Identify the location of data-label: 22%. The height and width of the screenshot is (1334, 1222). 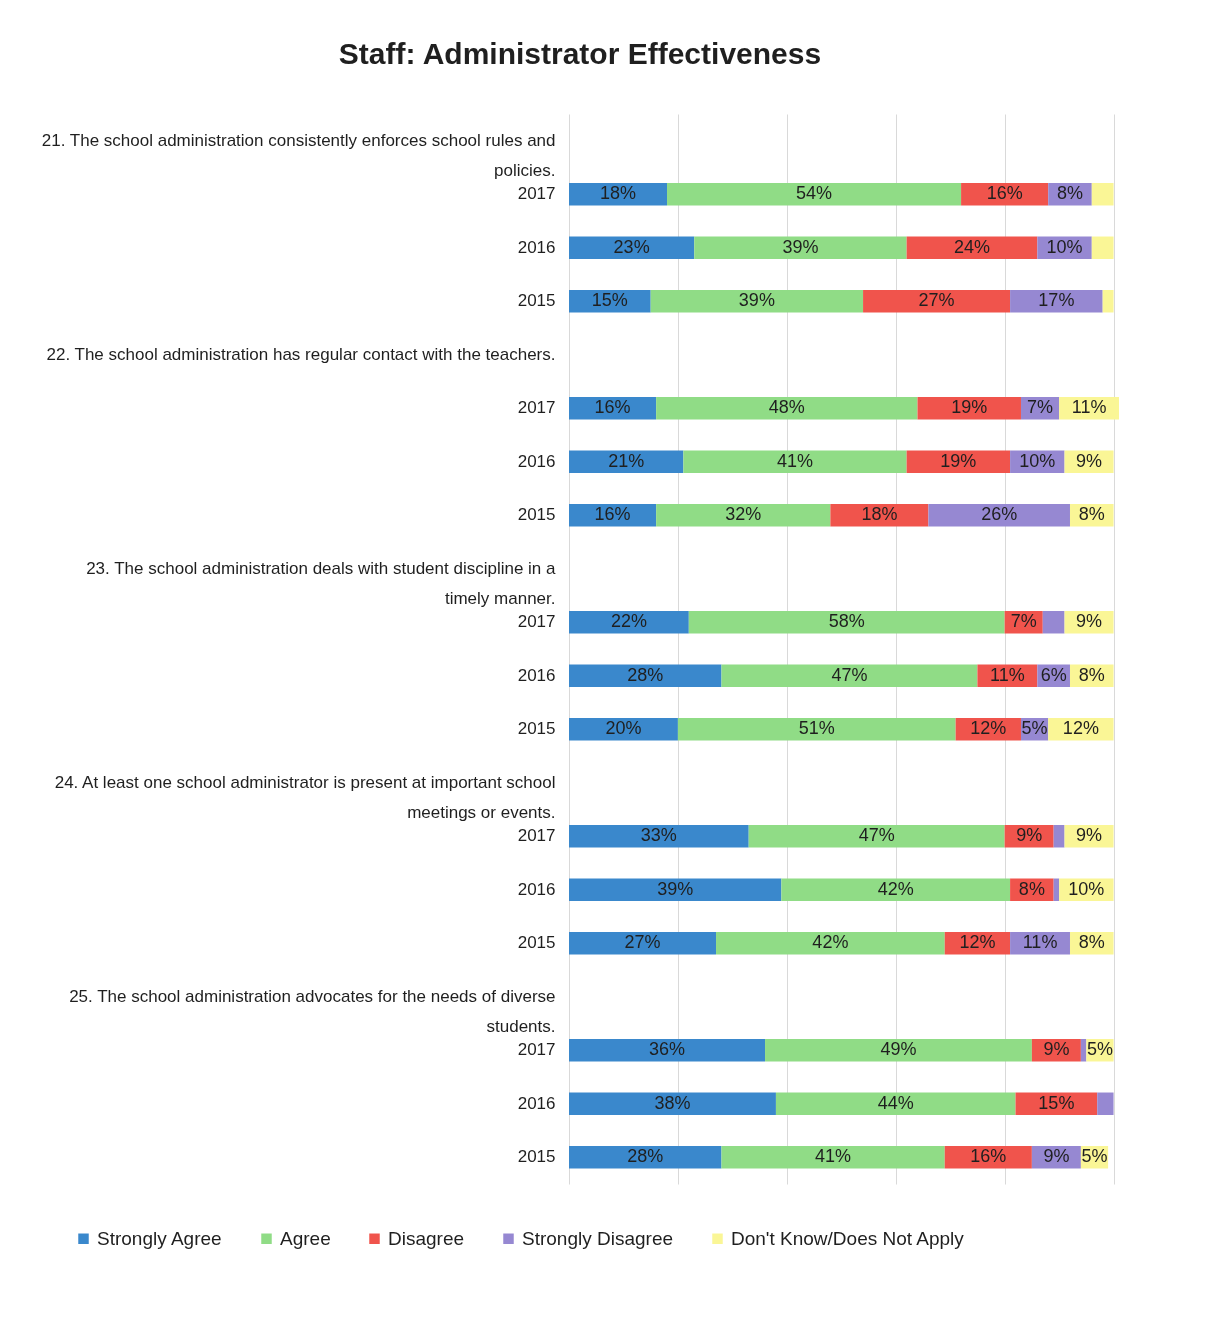
(628, 621).